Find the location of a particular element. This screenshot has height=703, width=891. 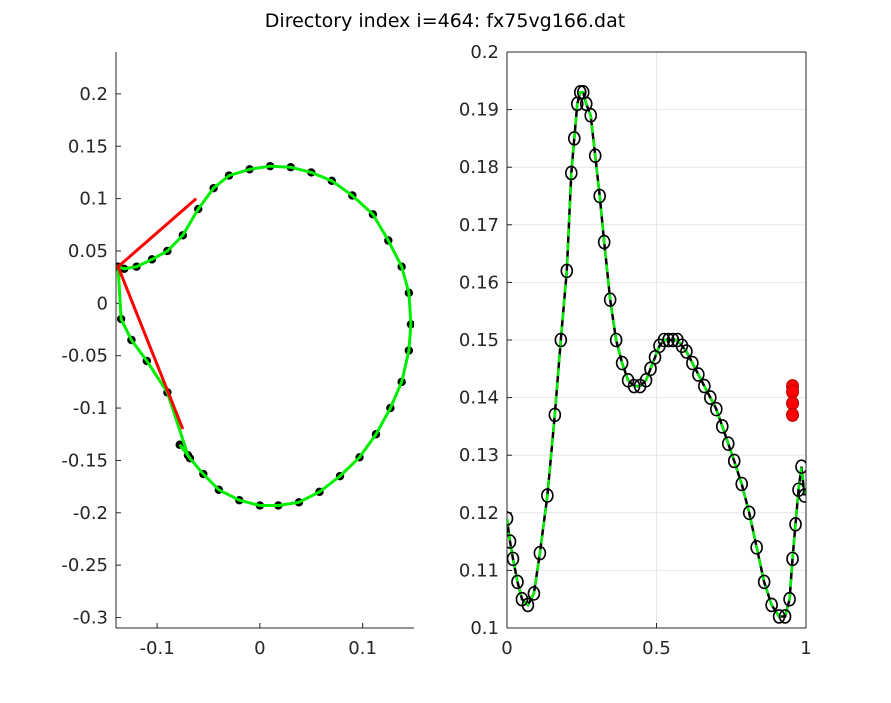

left-ytick-label-10: -0.3 is located at coordinates (90, 618).